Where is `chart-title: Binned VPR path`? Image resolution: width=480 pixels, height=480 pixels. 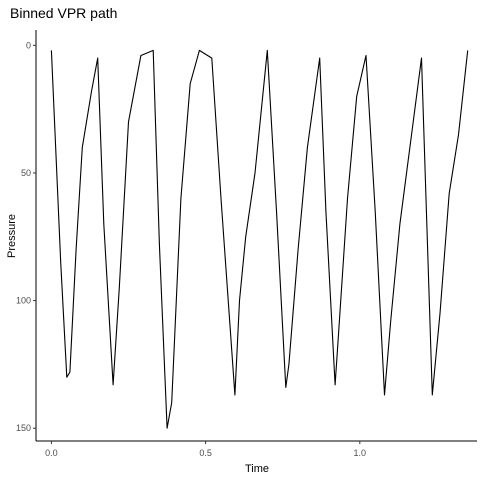
chart-title: Binned VPR path is located at coordinates (63, 13).